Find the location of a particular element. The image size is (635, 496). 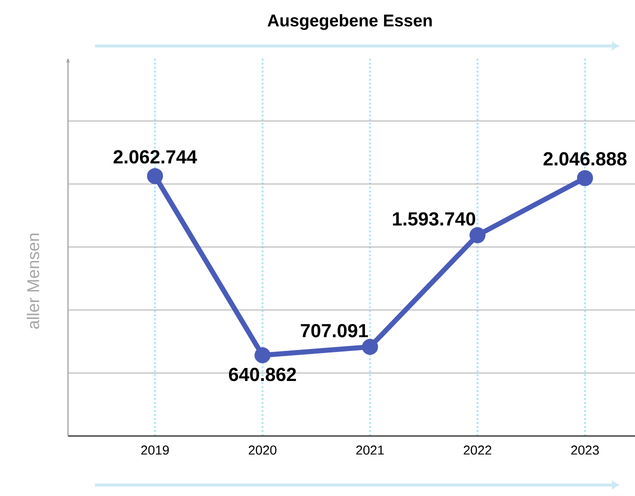

data-label: 707.091 is located at coordinates (334, 331).